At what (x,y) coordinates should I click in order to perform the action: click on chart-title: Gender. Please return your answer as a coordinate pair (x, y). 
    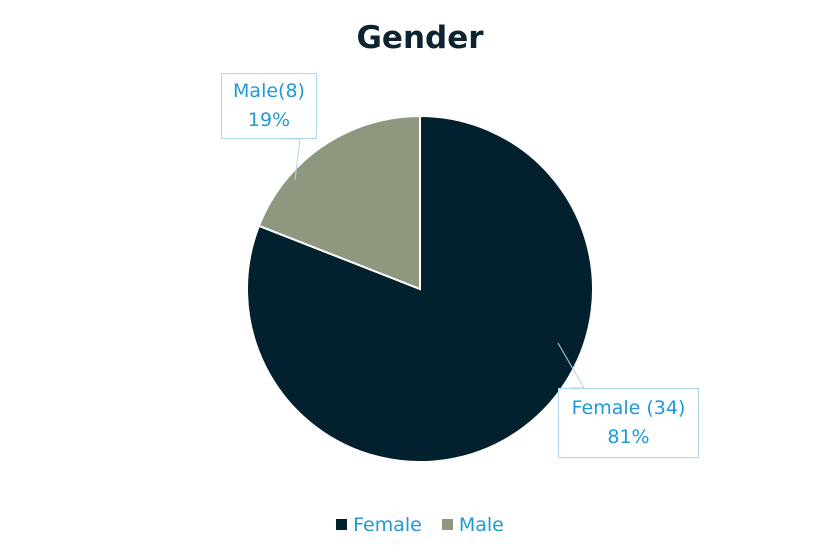
    Looking at the image, I should click on (420, 38).